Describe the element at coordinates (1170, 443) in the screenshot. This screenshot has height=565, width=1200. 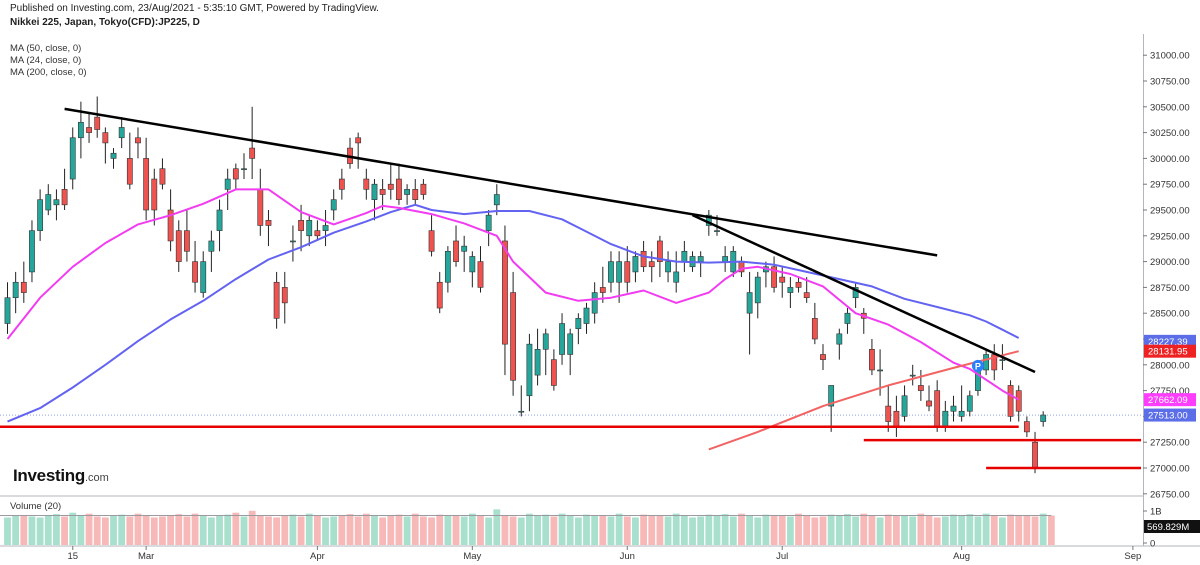
I see `y-tick-label: 27250.00` at that location.